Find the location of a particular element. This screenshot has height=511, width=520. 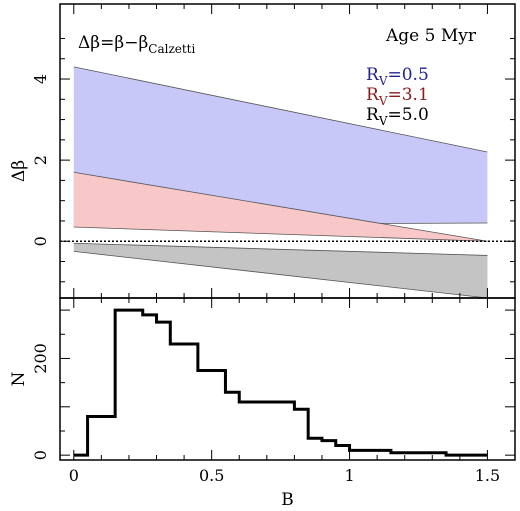

bottom-y-axis-label: N is located at coordinates (19, 378).